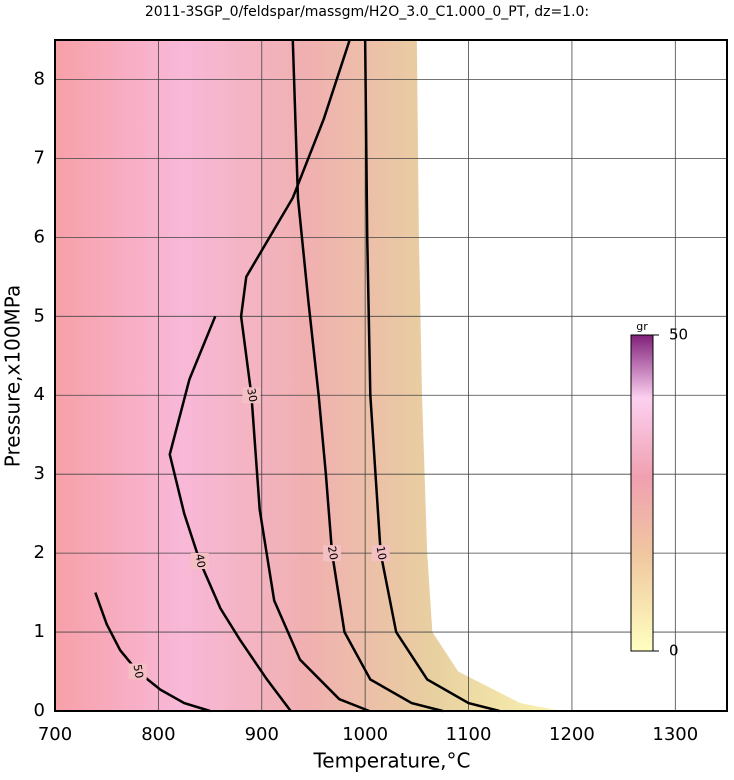  I want to click on contour-label: 20, so click(332, 553).